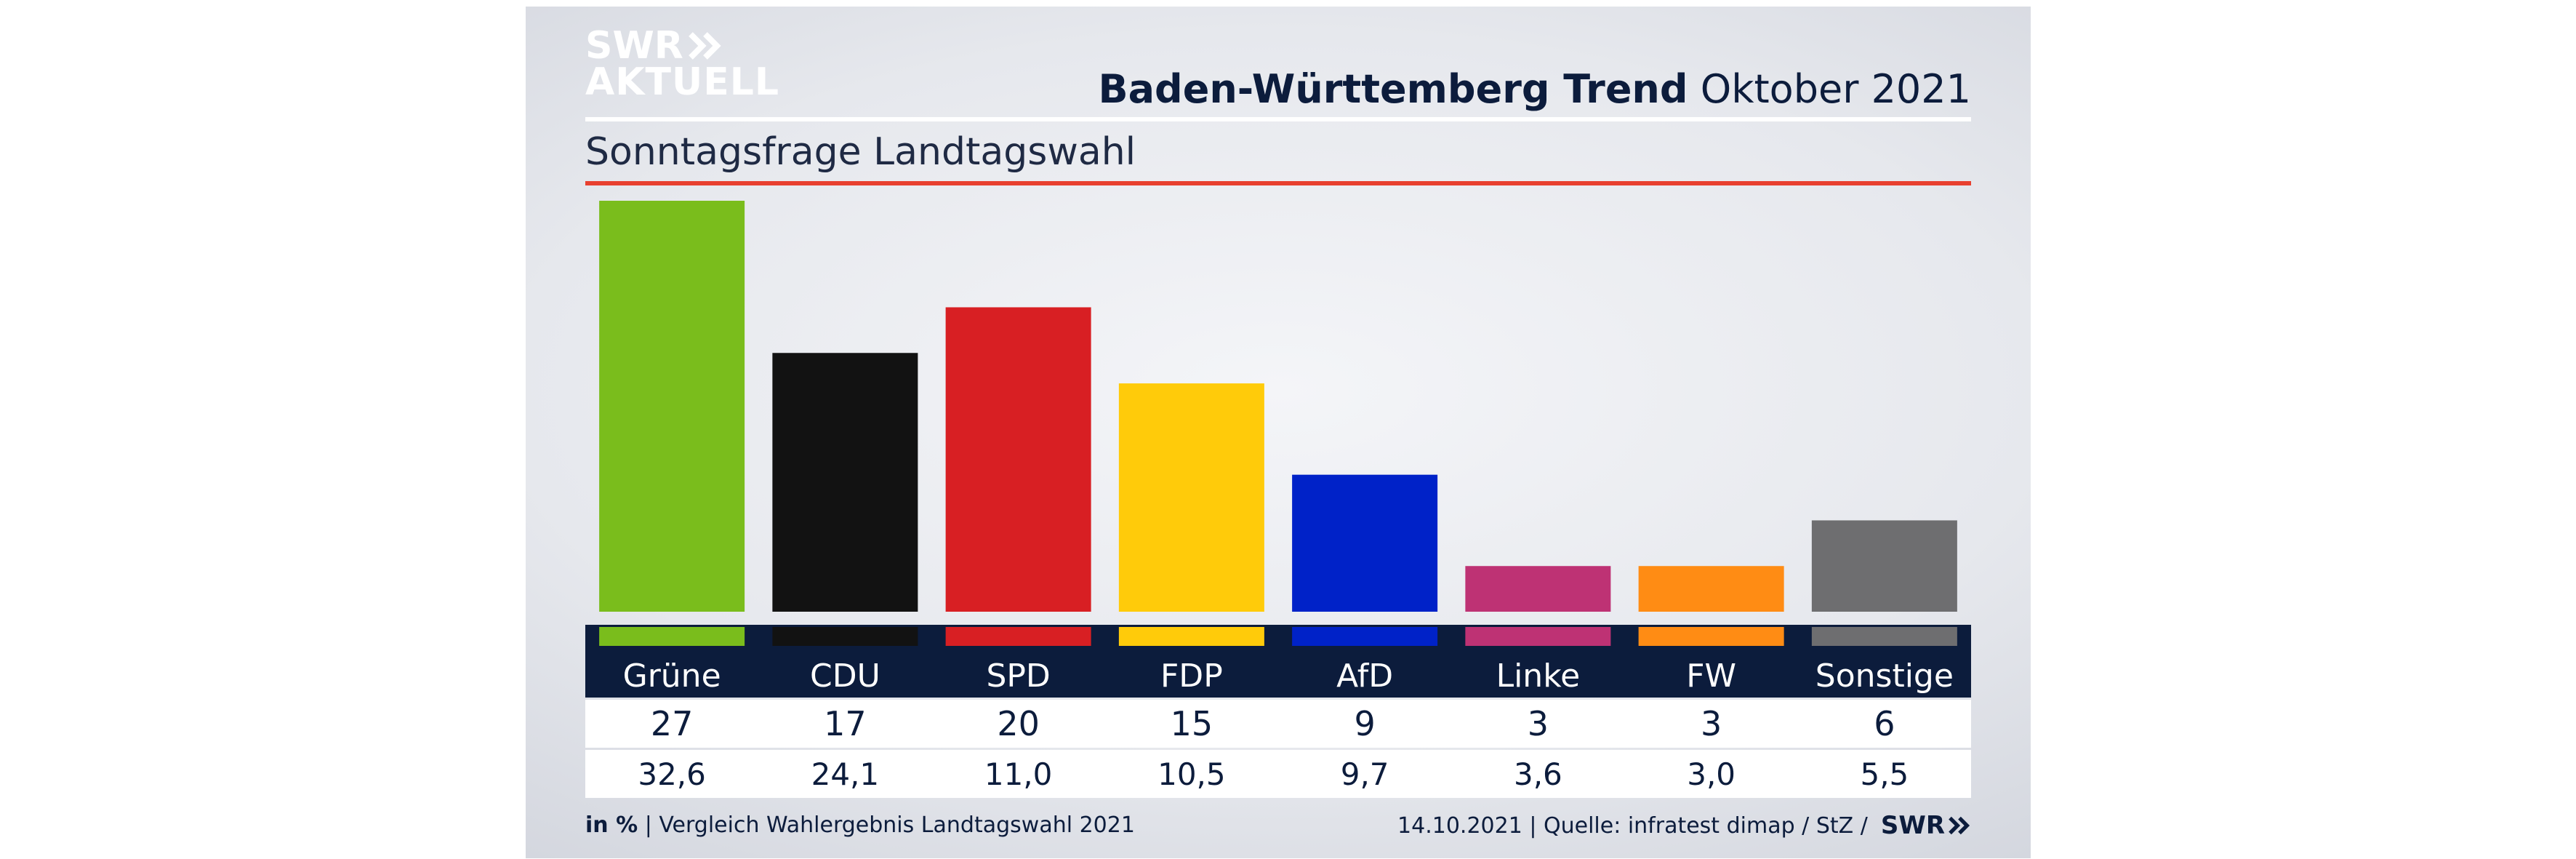 This screenshot has height=859, width=2576. What do you see at coordinates (1278, 183) in the screenshot?
I see `subtitle-divider` at bounding box center [1278, 183].